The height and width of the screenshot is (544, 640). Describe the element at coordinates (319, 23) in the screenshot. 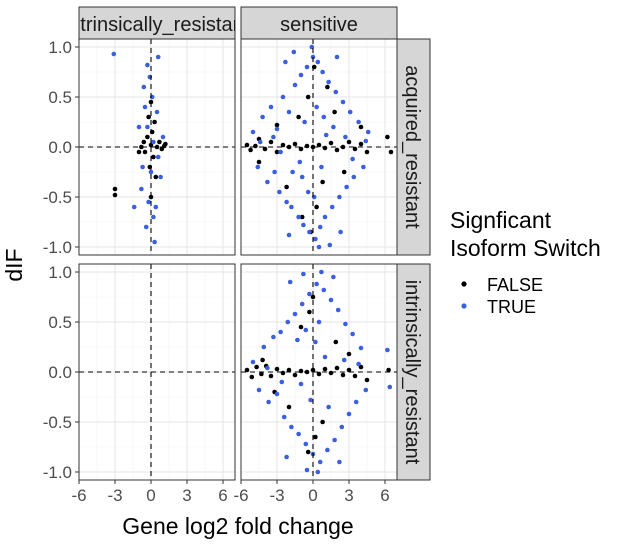

I see `strip-column-sensitive: sensitive` at that location.